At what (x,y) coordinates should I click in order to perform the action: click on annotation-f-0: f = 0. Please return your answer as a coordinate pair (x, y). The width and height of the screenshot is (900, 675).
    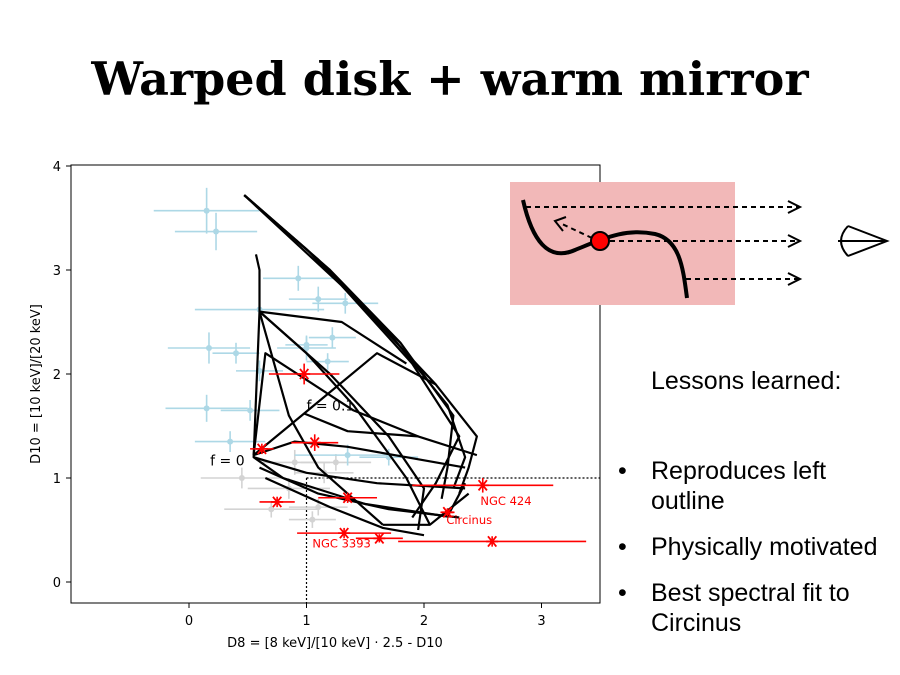
    Looking at the image, I should click on (227, 462).